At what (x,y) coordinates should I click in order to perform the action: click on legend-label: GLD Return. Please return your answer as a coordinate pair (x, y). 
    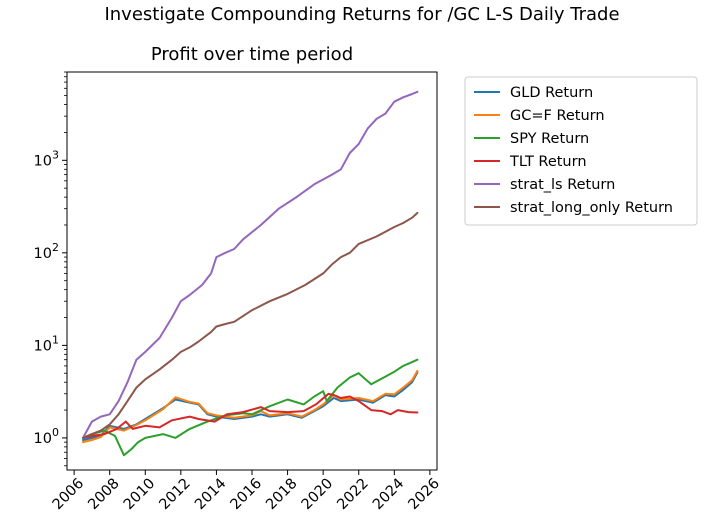
    Looking at the image, I should click on (551, 93).